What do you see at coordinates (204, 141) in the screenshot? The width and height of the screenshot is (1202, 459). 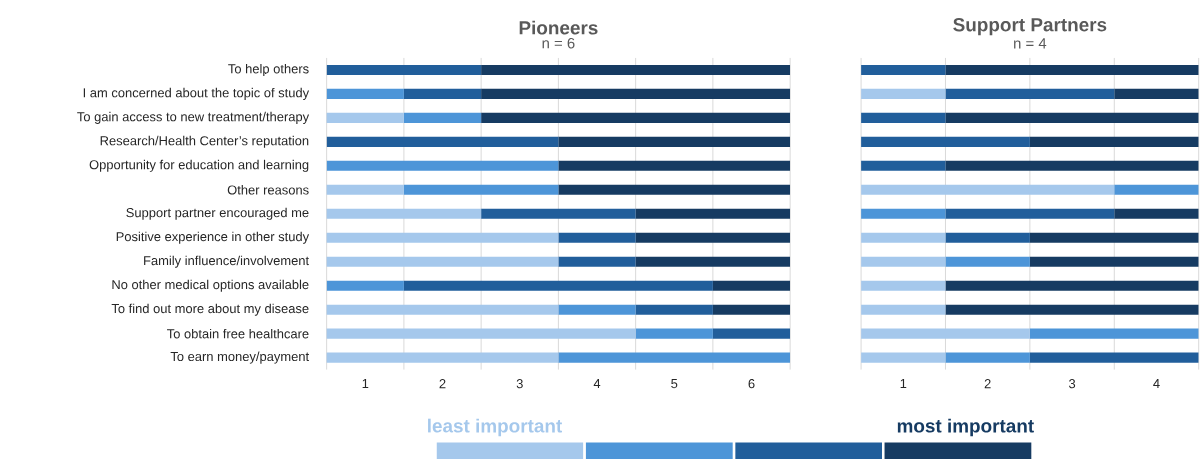 I see `y-tick-label: Research/Health Center’s reputation` at bounding box center [204, 141].